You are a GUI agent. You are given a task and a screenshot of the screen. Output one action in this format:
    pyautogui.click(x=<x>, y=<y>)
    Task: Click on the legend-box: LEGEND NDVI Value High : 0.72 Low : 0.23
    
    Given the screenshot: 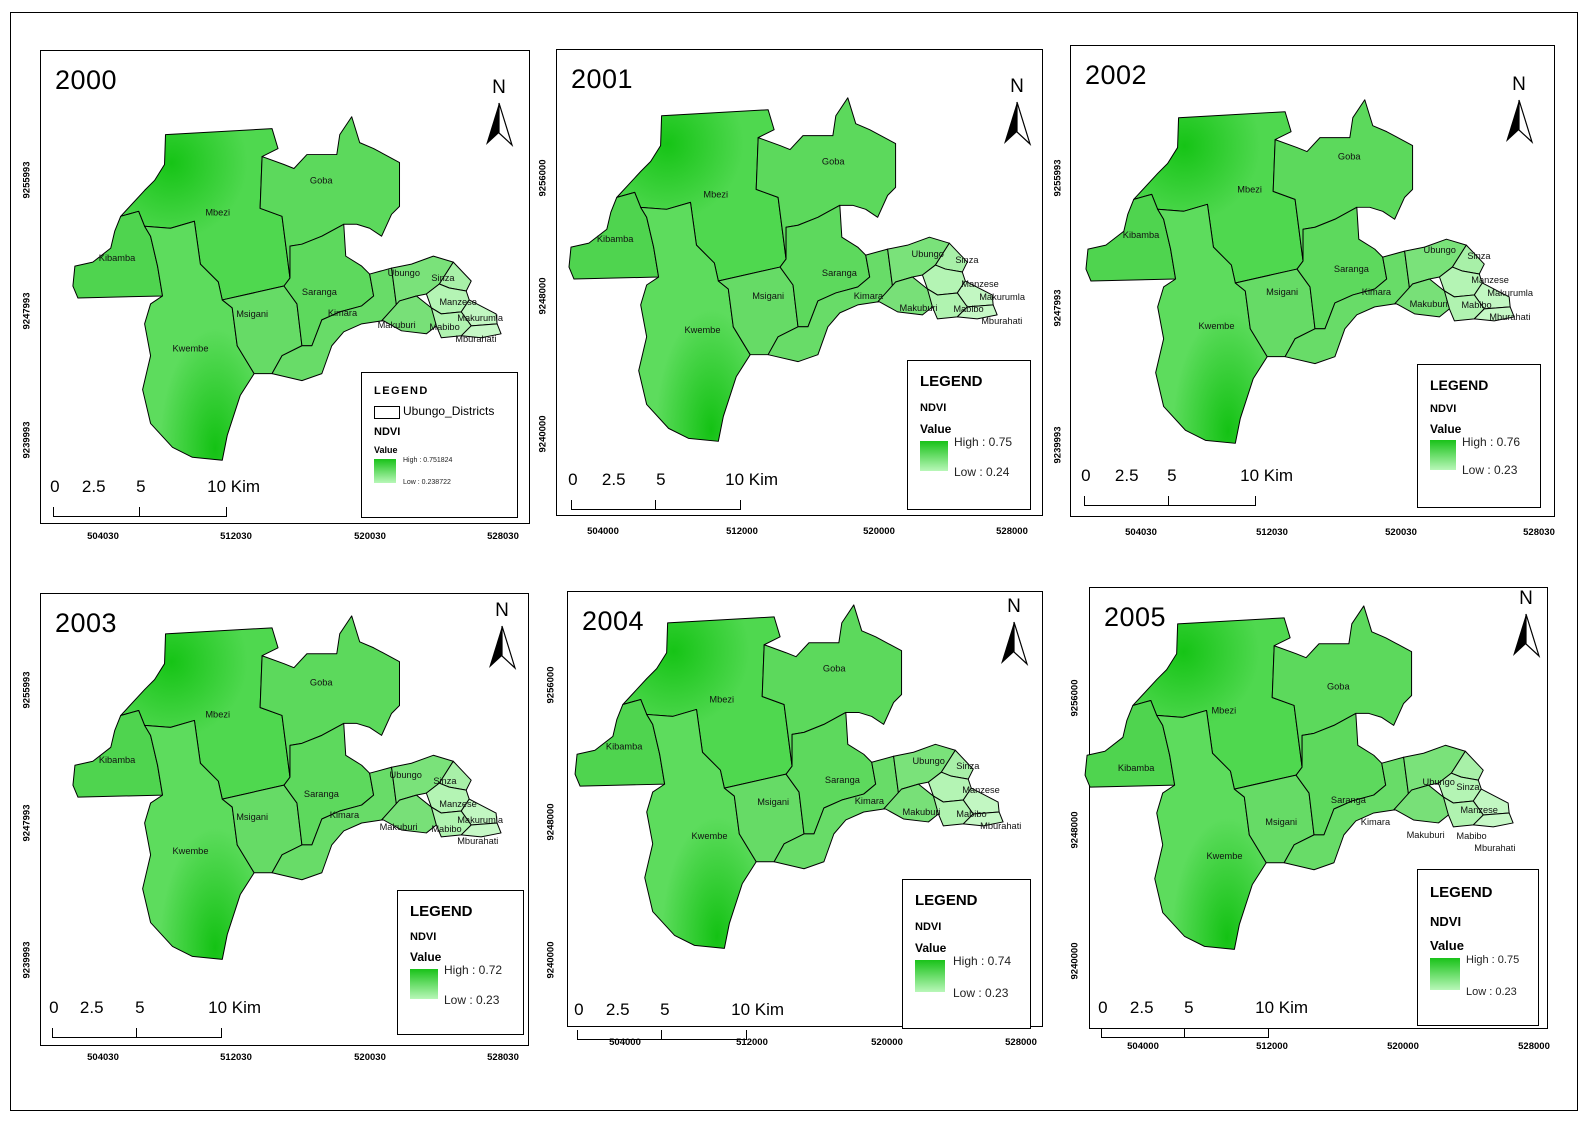 What is the action you would take?
    pyautogui.click(x=460, y=962)
    